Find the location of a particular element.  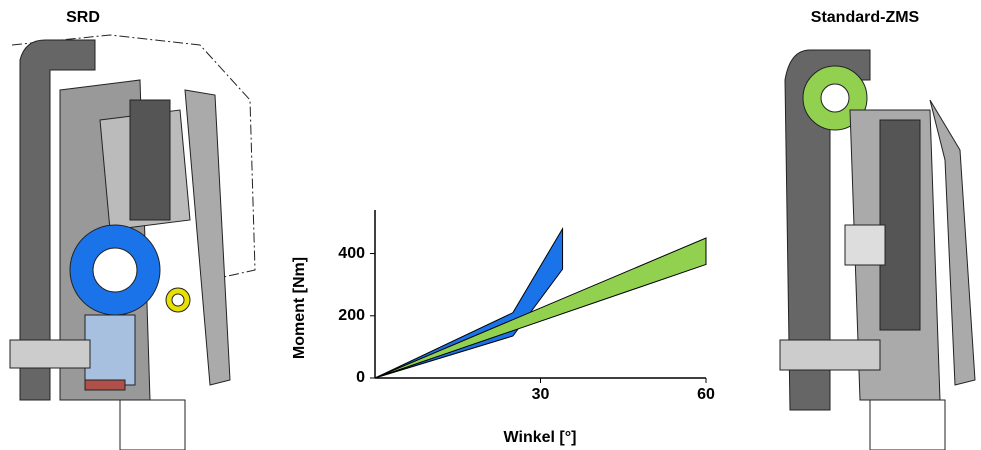

right-title: Standard-ZMS is located at coordinates (865, 17).